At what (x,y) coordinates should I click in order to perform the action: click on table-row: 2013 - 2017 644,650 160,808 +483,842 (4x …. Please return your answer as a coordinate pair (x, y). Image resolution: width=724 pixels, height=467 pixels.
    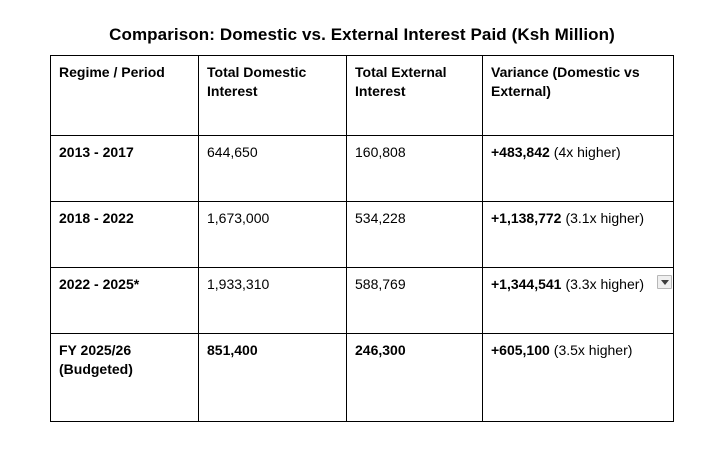
    Looking at the image, I should click on (362, 168).